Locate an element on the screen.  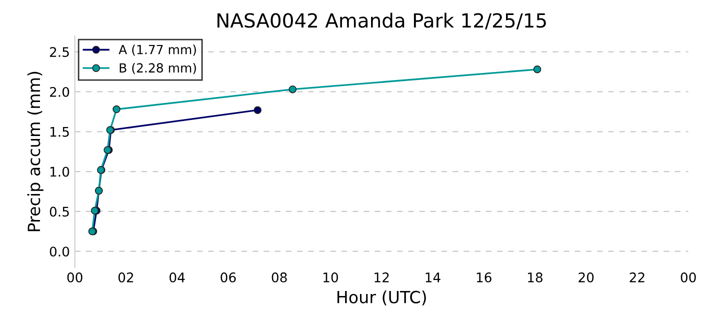
legend-label: B (2.28 mm) is located at coordinates (158, 68).